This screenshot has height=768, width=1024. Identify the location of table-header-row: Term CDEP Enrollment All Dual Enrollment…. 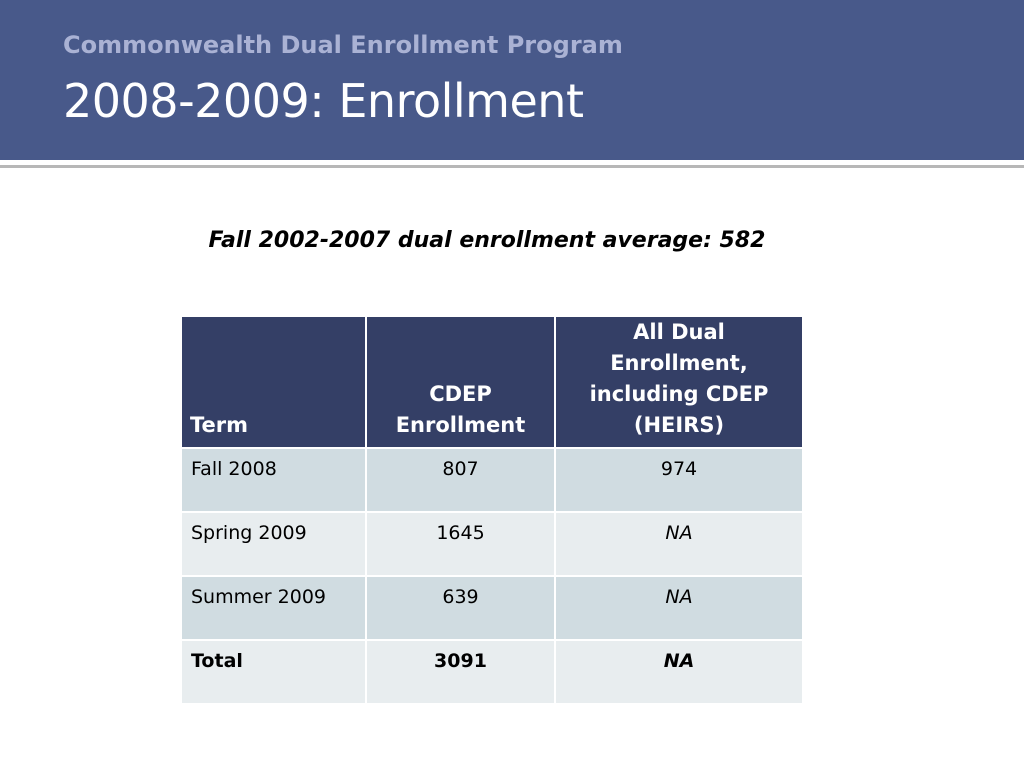
(492, 382).